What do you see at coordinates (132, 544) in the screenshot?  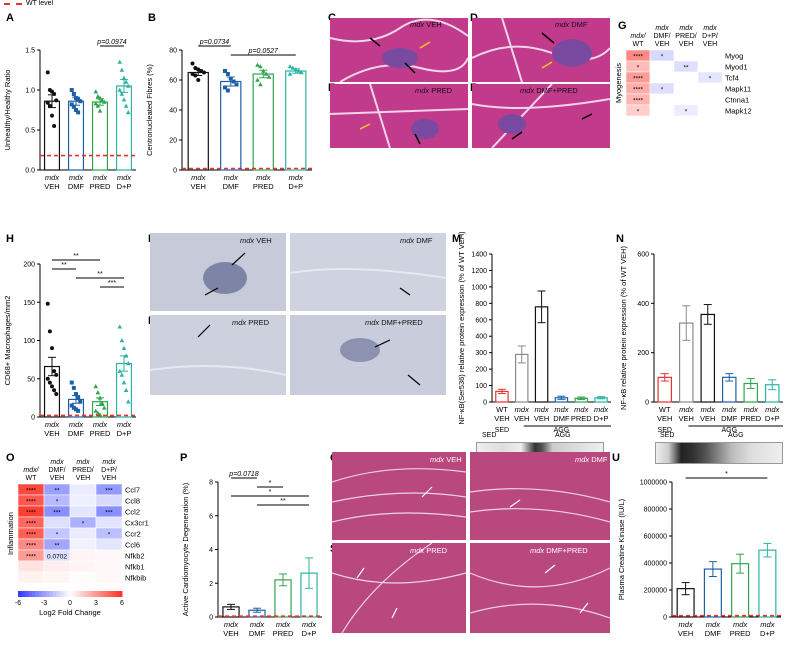 I see `heatmap-row-label: Ccl6` at bounding box center [132, 544].